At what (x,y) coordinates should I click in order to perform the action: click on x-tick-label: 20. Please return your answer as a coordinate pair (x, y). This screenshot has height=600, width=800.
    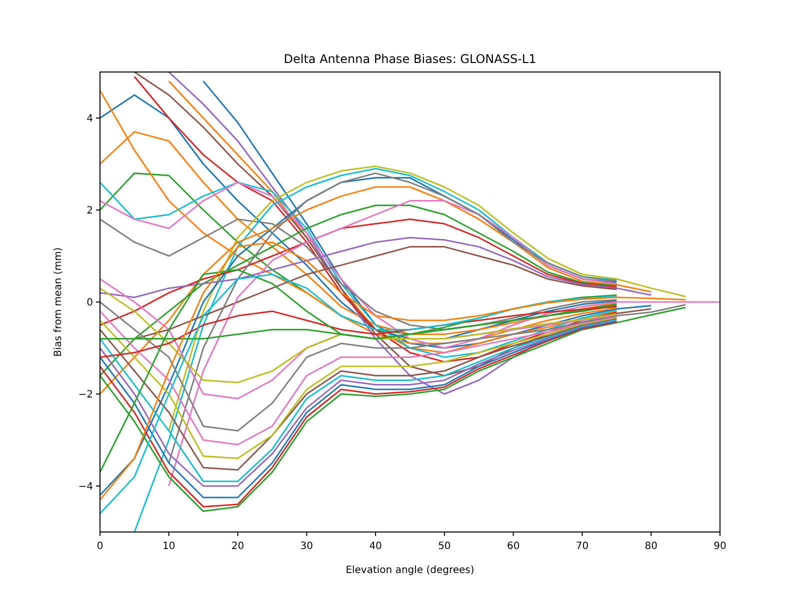
    Looking at the image, I should click on (237, 546).